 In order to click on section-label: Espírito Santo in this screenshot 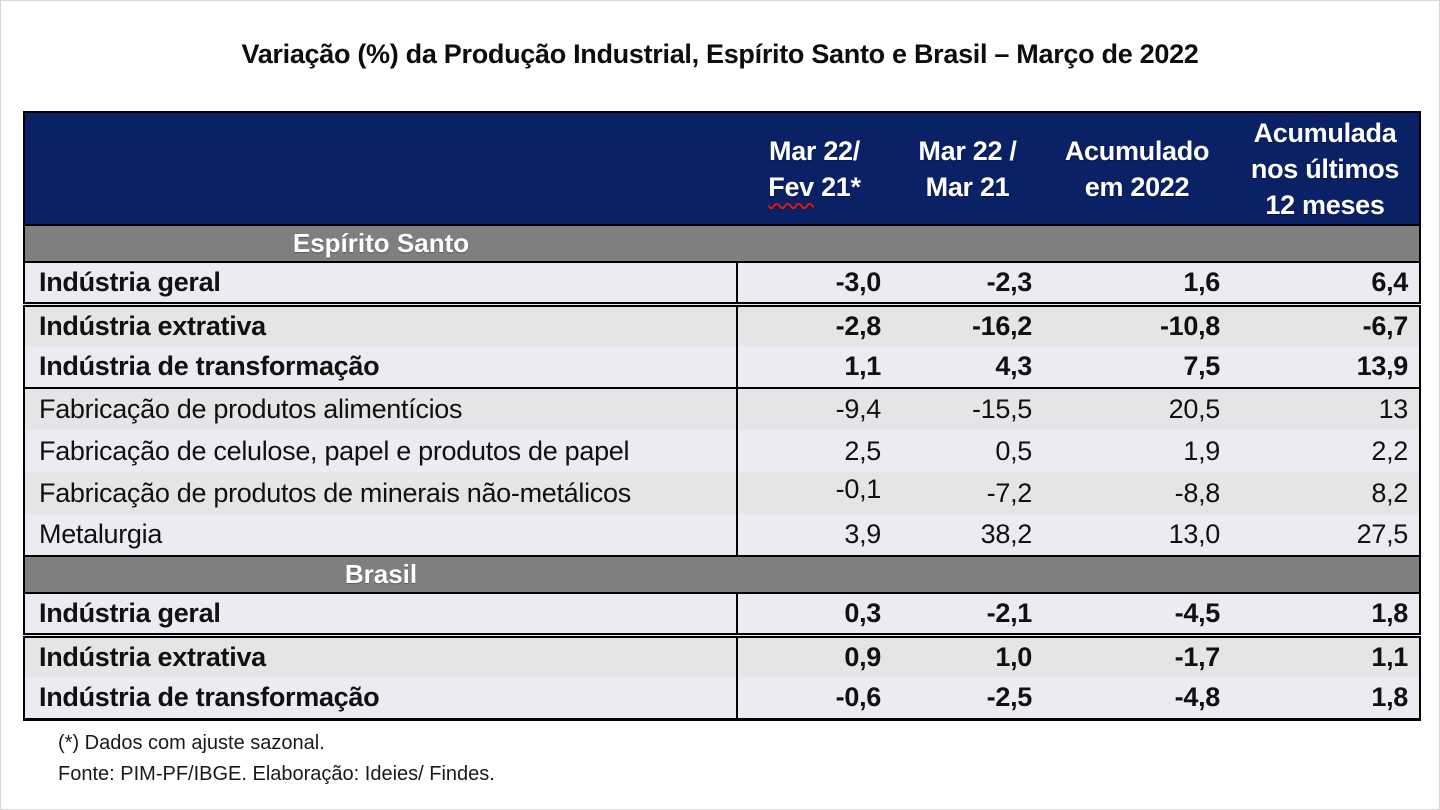, I will do `click(380, 243)`.